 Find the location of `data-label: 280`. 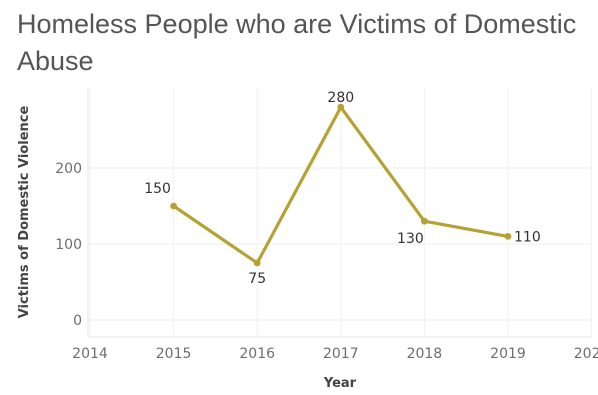

data-label: 280 is located at coordinates (340, 98).